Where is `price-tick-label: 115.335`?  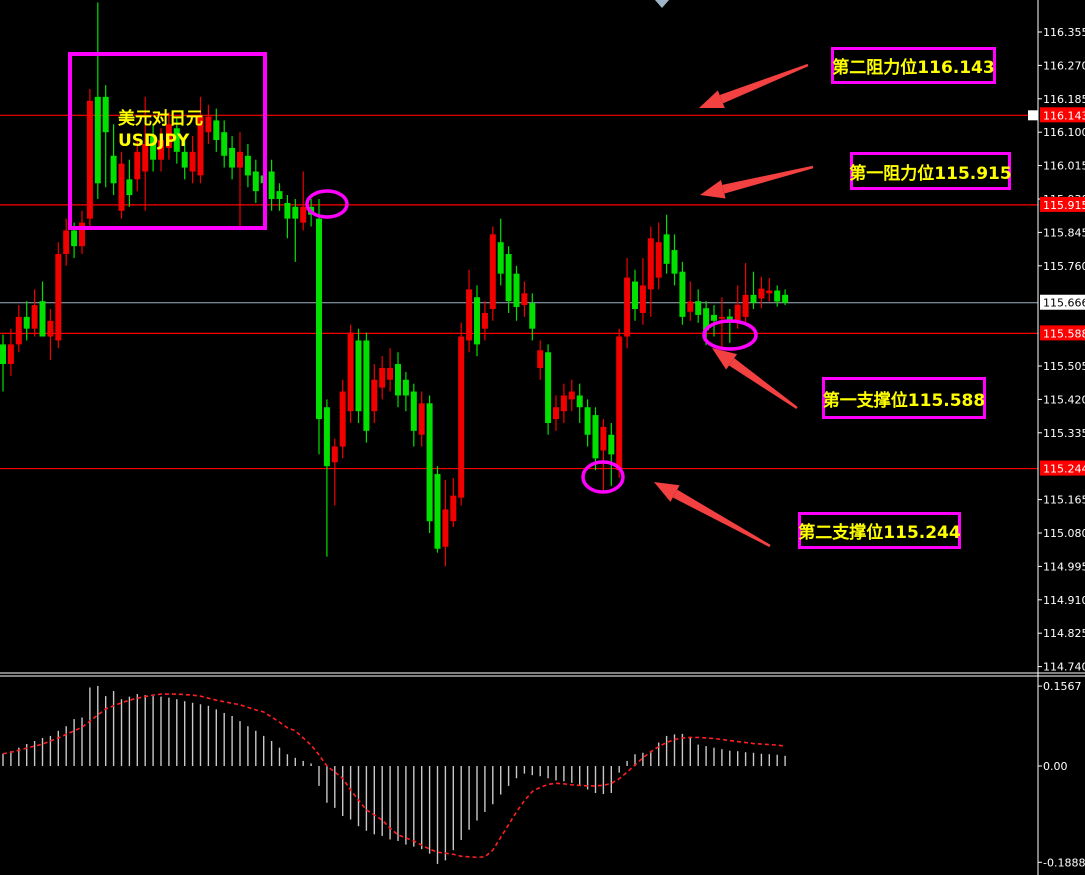
price-tick-label: 115.335 is located at coordinates (1064, 433).